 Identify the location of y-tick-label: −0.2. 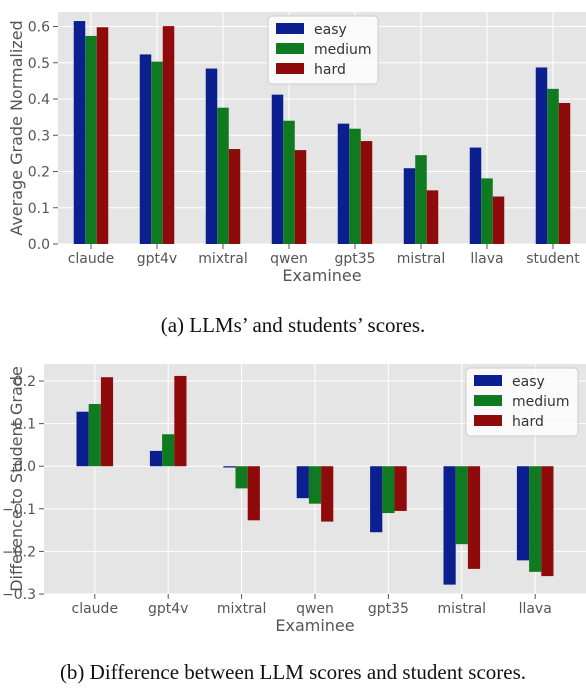
(19, 552).